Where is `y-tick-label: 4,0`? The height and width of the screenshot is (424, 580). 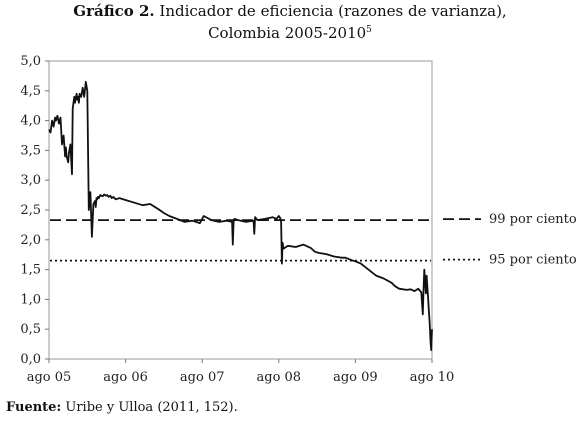
y-tick-label: 4,0 is located at coordinates (30, 121).